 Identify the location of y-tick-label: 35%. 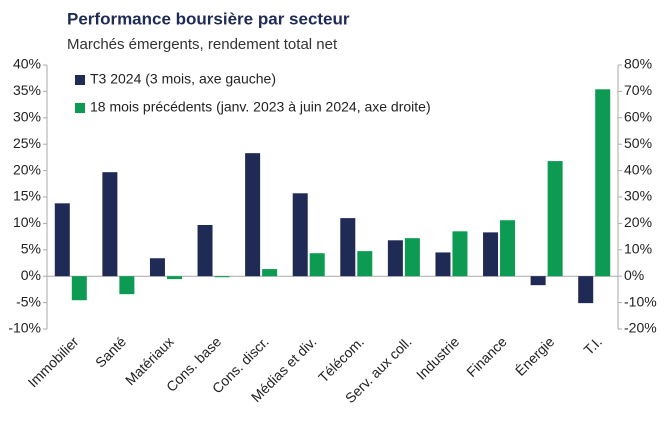
(27, 90).